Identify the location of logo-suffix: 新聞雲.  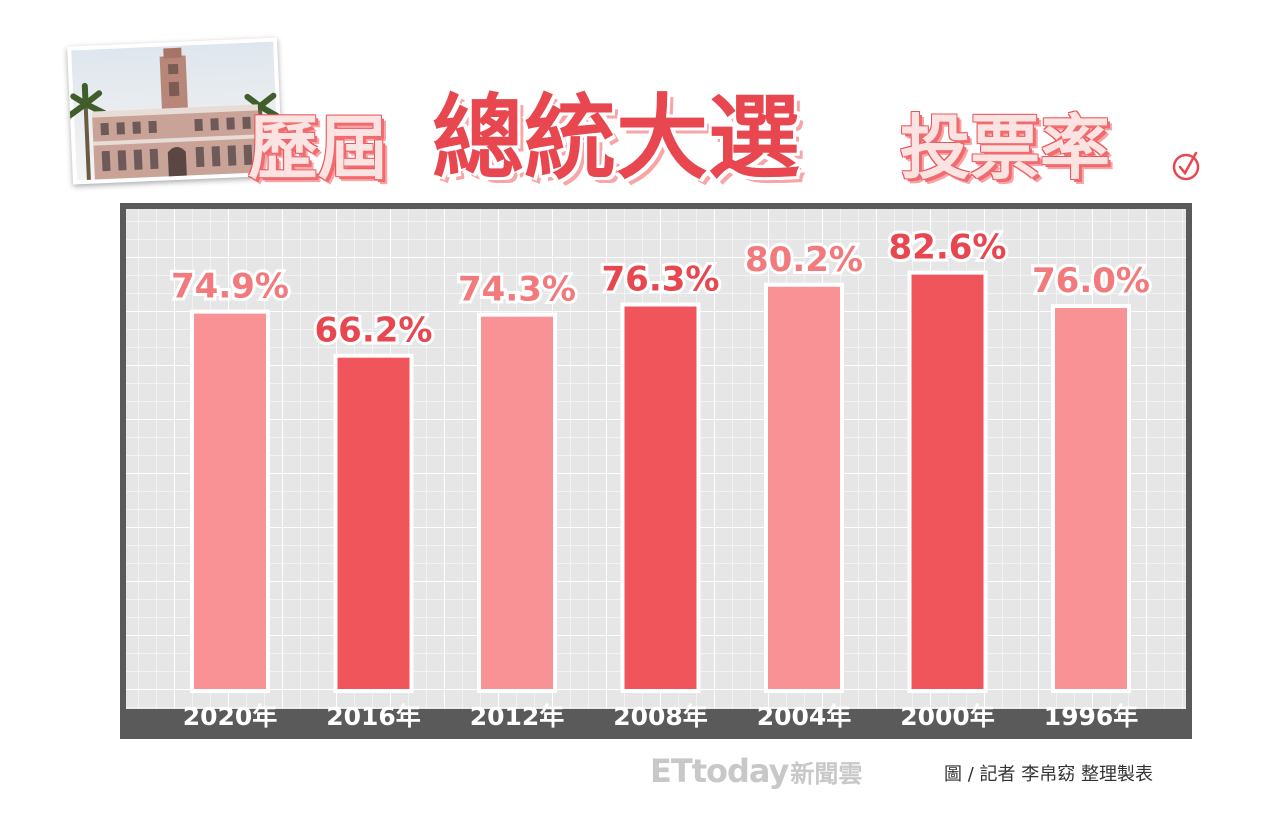
(826, 774).